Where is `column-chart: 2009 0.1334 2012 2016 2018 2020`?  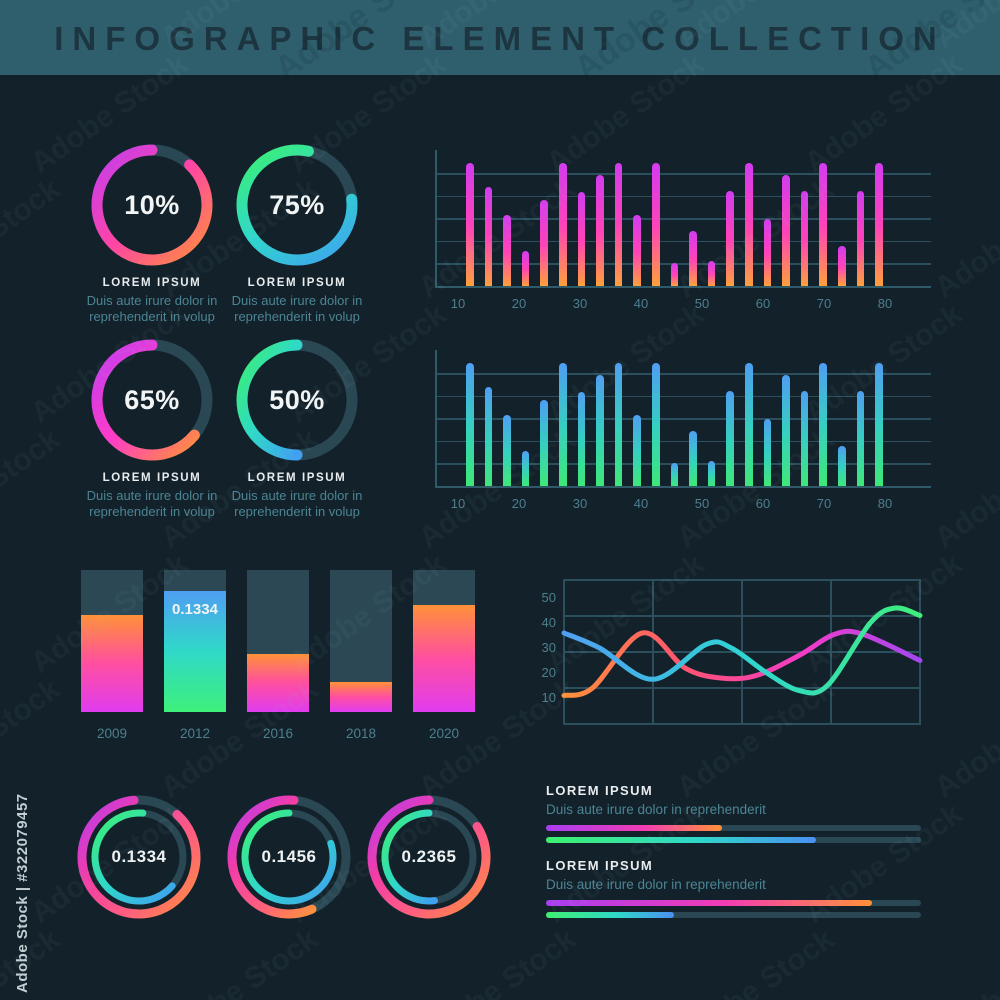 column-chart: 2009 0.1334 2012 2016 2018 2020 is located at coordinates (281, 660).